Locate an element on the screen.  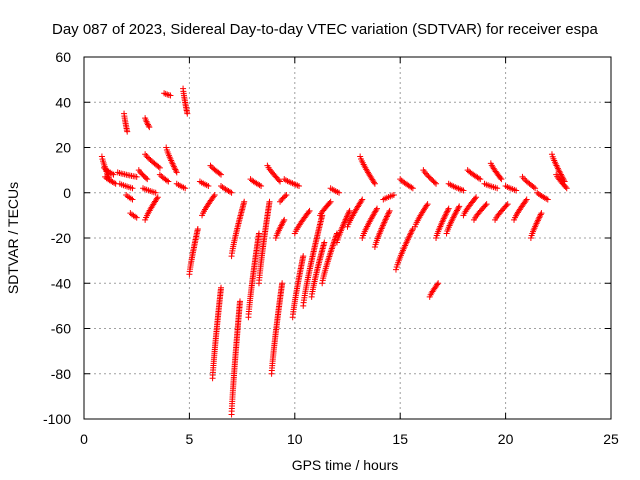
x-tick-label: 5 is located at coordinates (190, 439).